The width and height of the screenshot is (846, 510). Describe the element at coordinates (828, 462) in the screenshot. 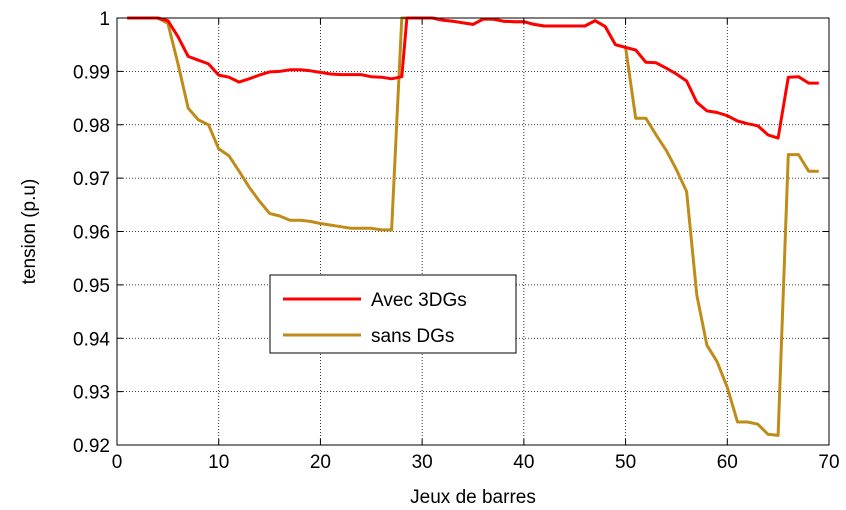

I see `x-tick-label: 70` at that location.